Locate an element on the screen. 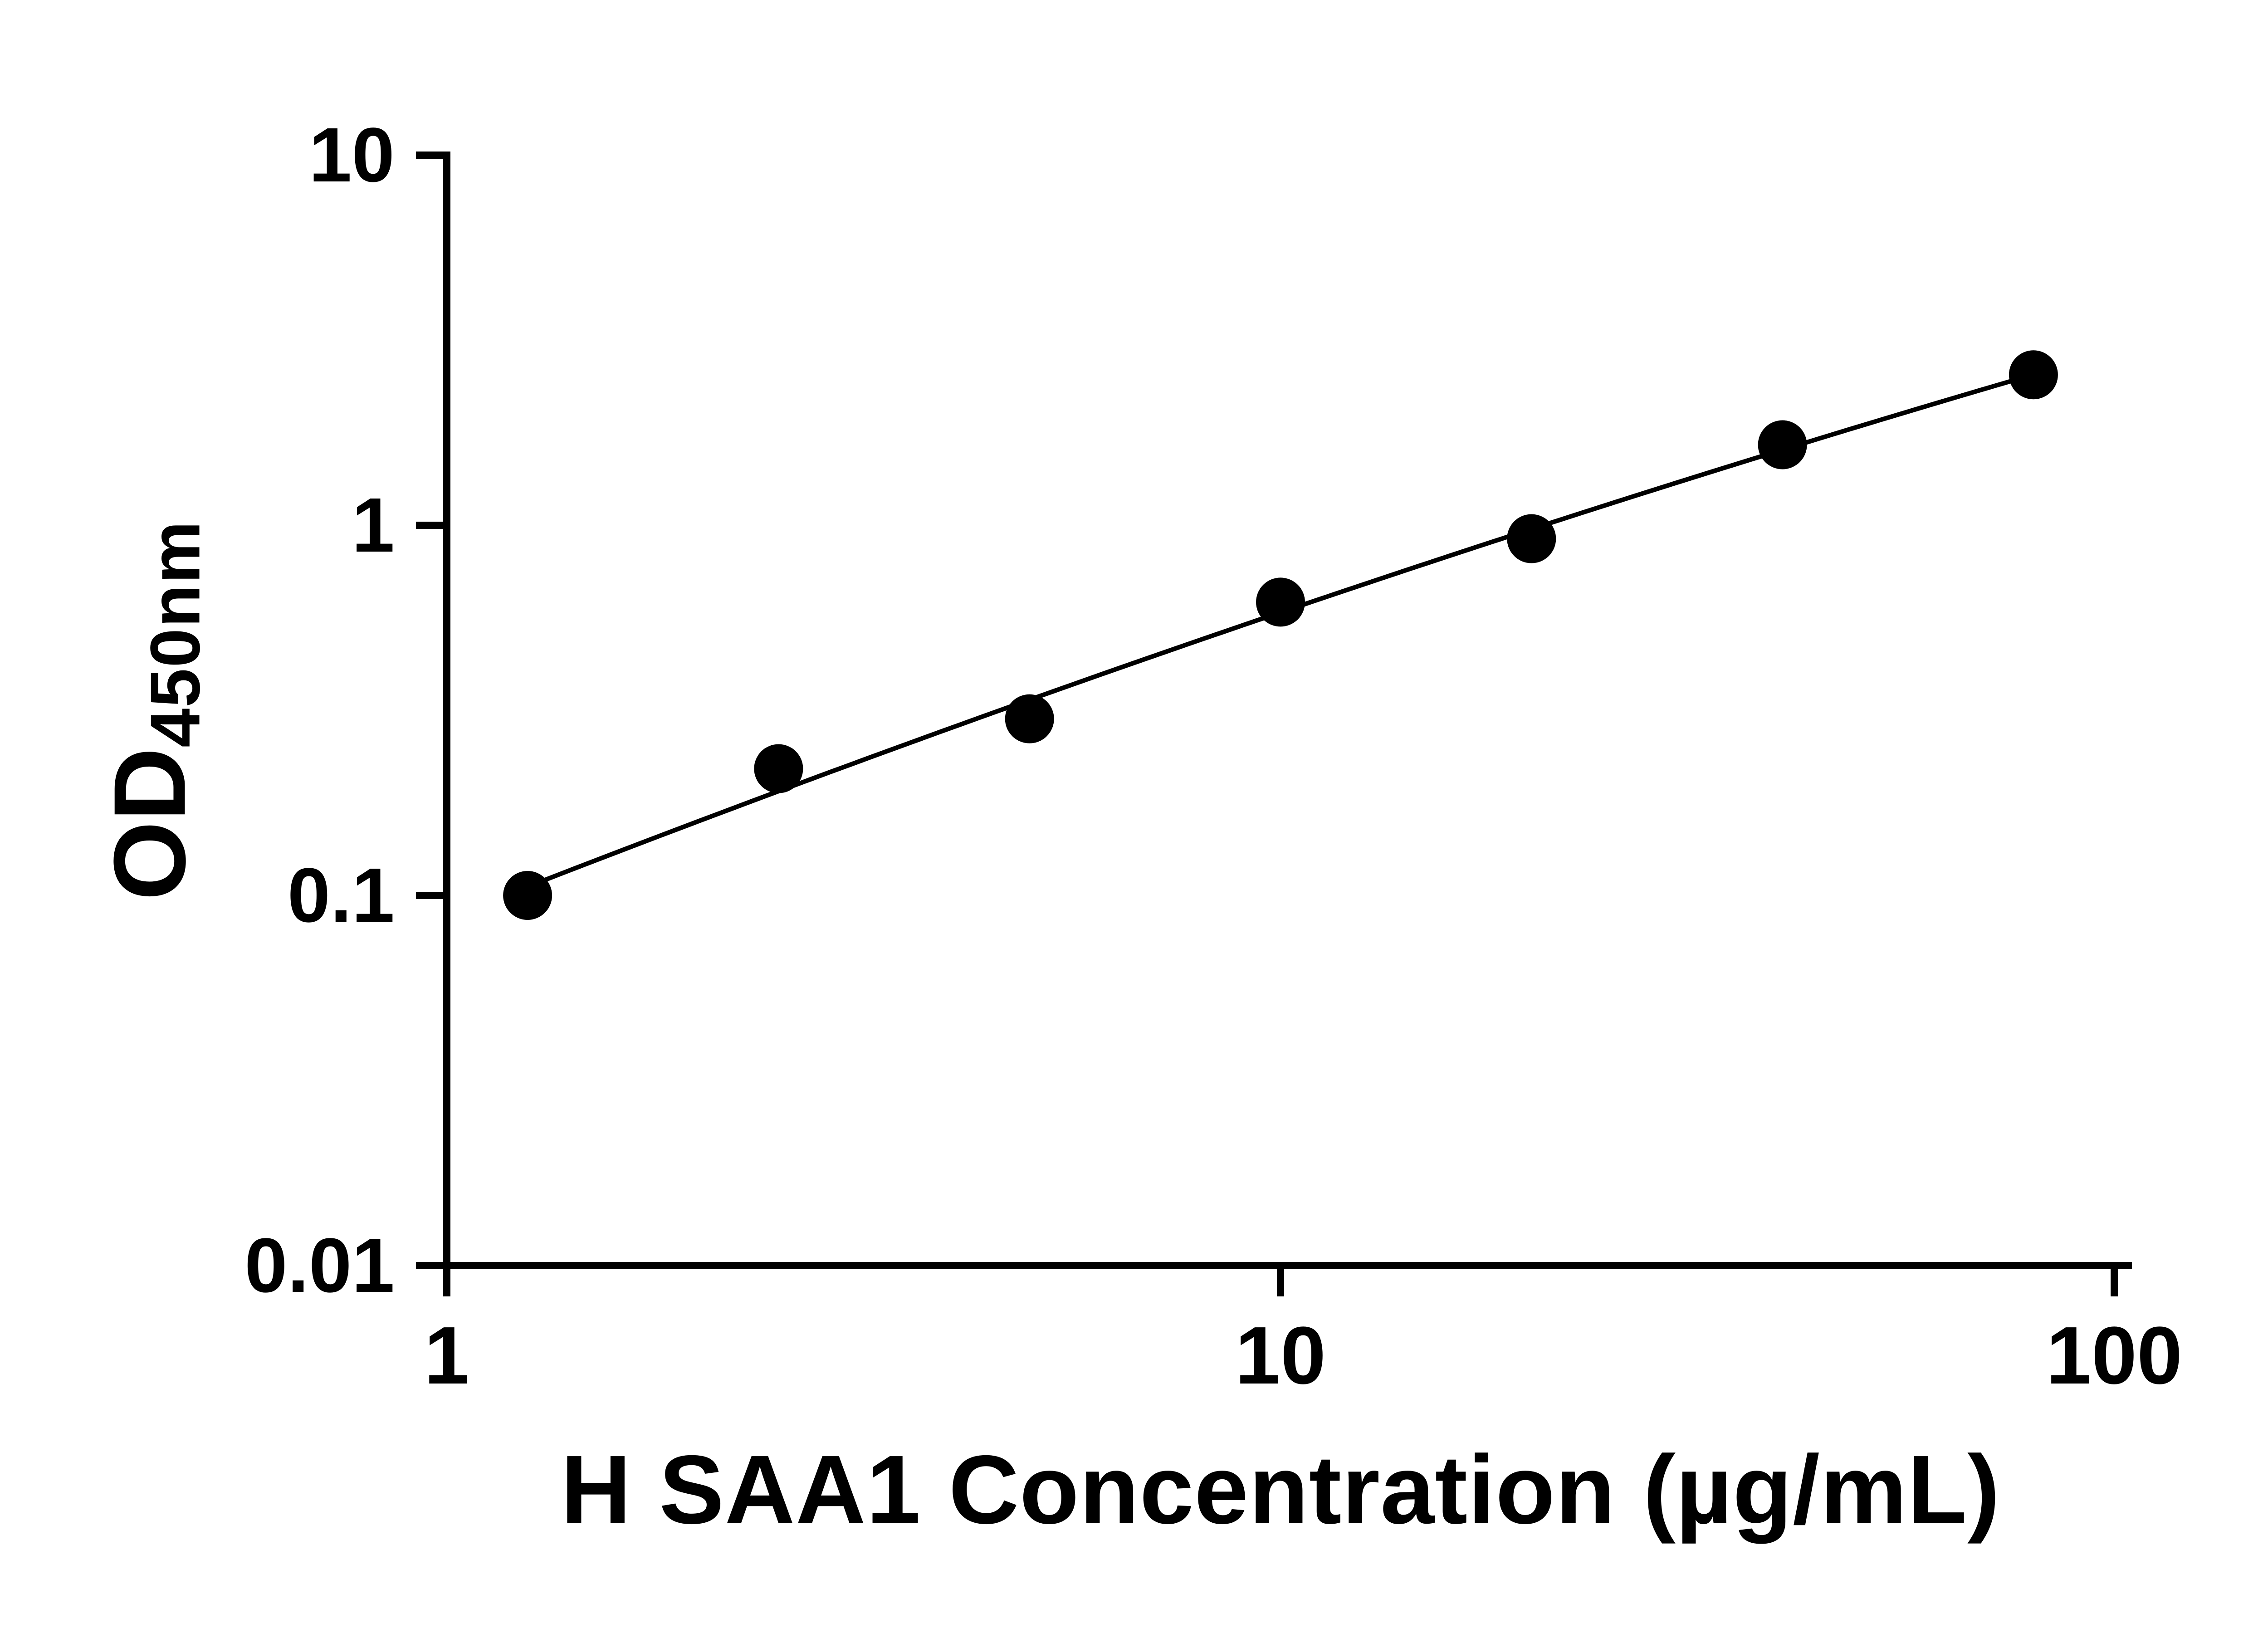  y-axis-title-main: OD is located at coordinates (150, 824).